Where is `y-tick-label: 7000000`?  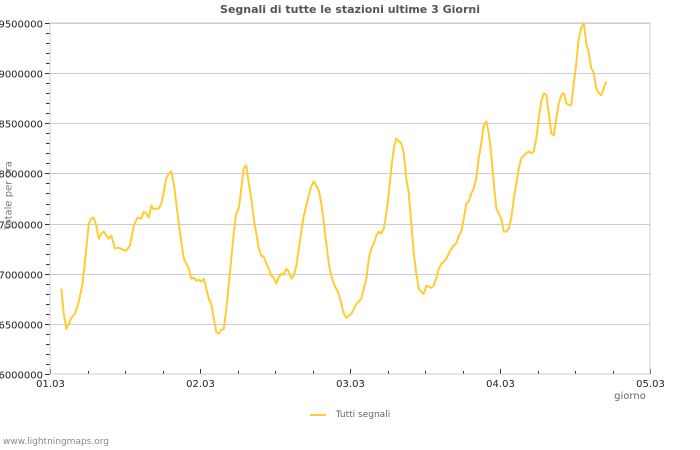
y-tick-label: 7000000 is located at coordinates (21, 276).